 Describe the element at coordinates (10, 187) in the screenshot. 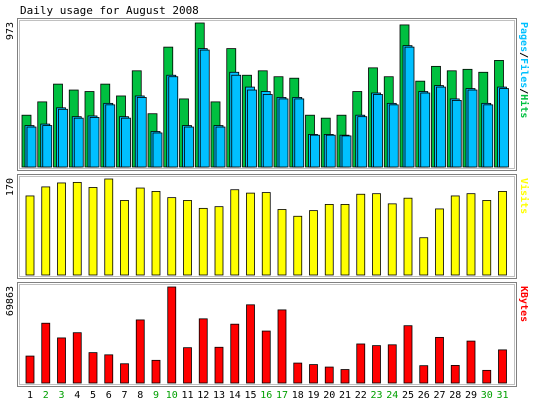

I see `visits-ymax-label: 170` at that location.